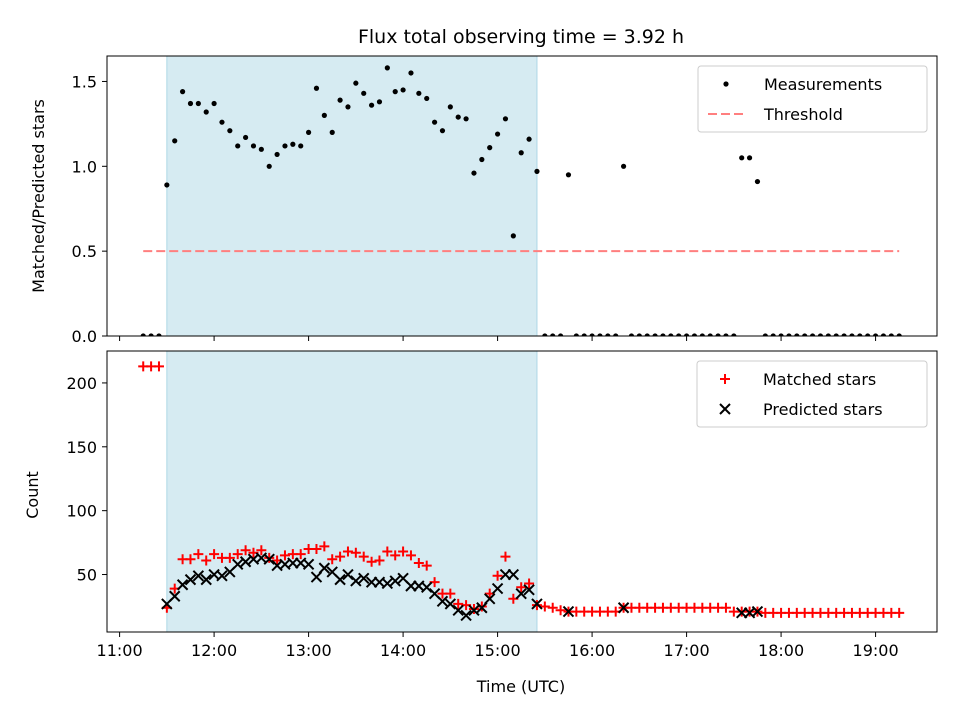 This screenshot has width=960, height=720. What do you see at coordinates (876, 650) in the screenshot?
I see `x-tick-label: 19:00` at bounding box center [876, 650].